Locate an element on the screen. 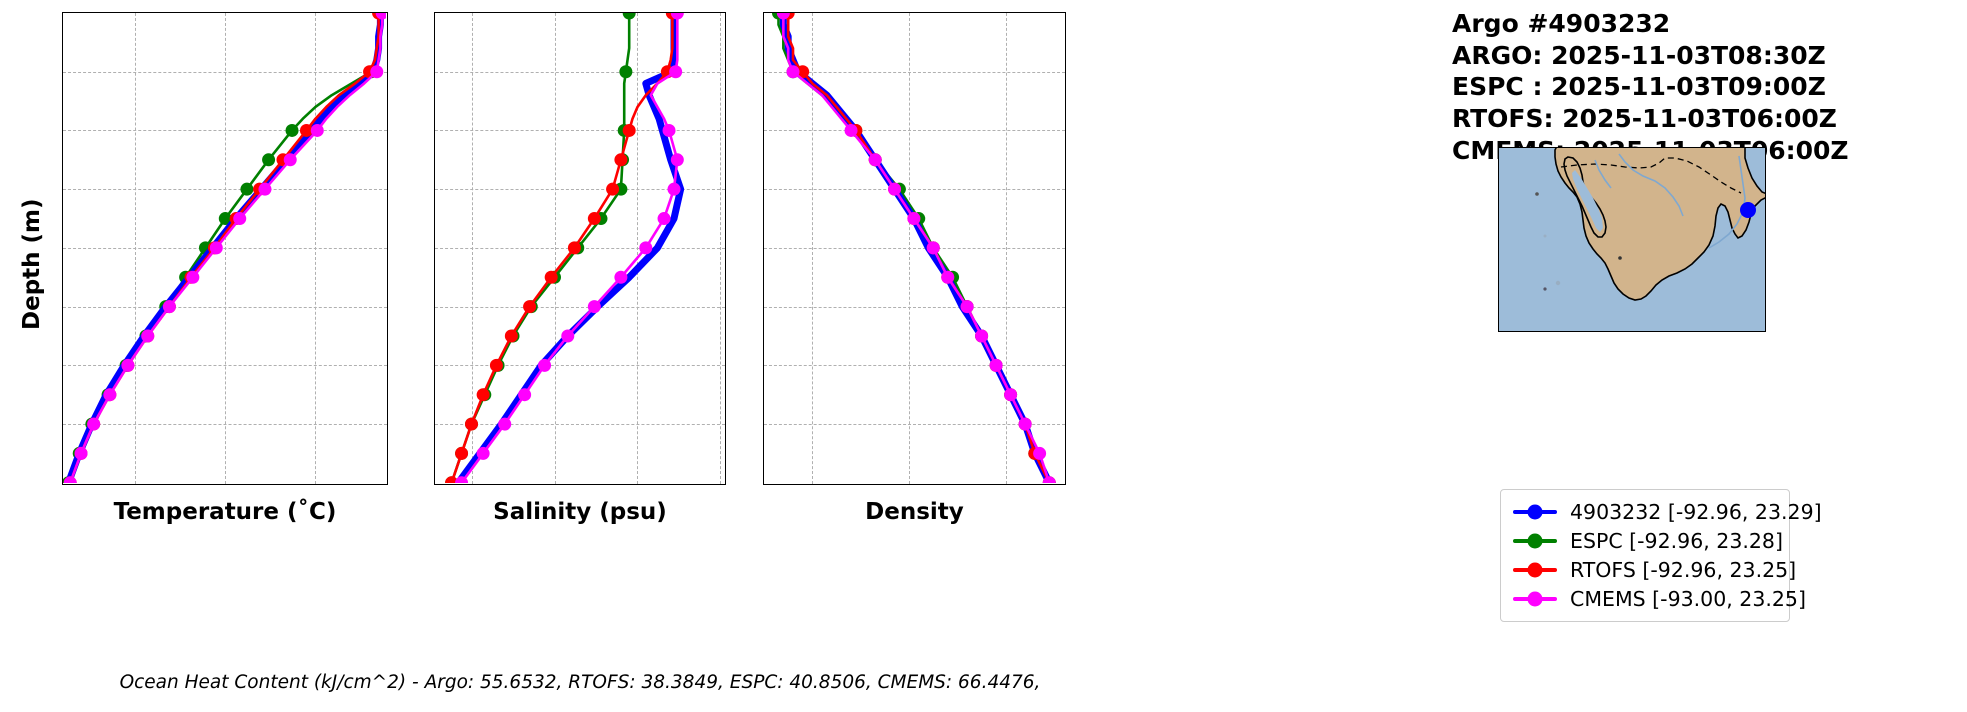  legend-item-espc: ESPC [-92.96, 23.28] is located at coordinates (1648, 540).